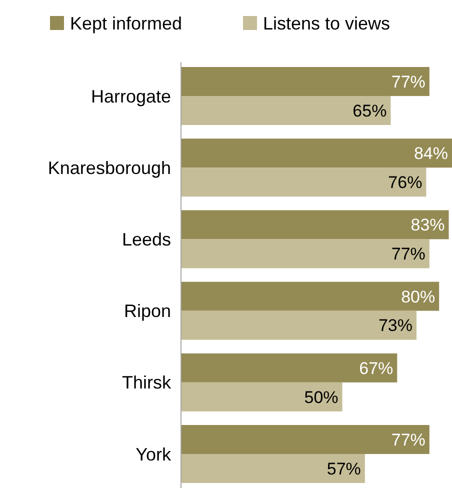  What do you see at coordinates (431, 154) in the screenshot?
I see `data-label: 84%` at bounding box center [431, 154].